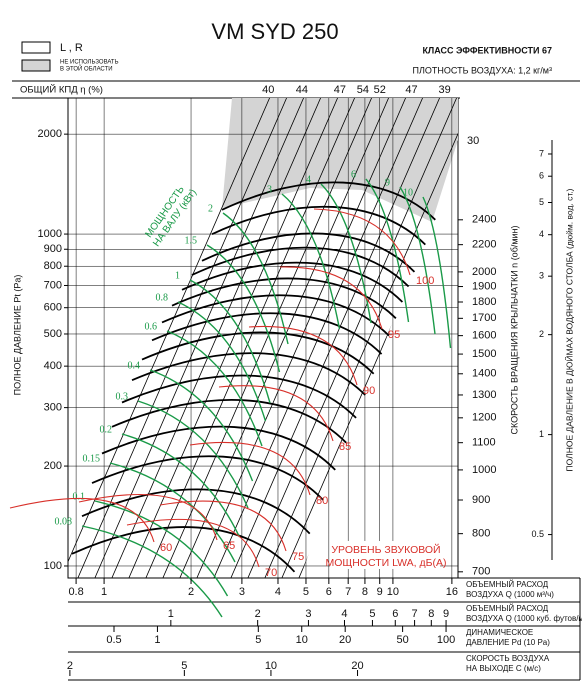 Image resolution: width=582 pixels, height=688 pixels. I want to click on efficiency-label: 54, so click(363, 90).